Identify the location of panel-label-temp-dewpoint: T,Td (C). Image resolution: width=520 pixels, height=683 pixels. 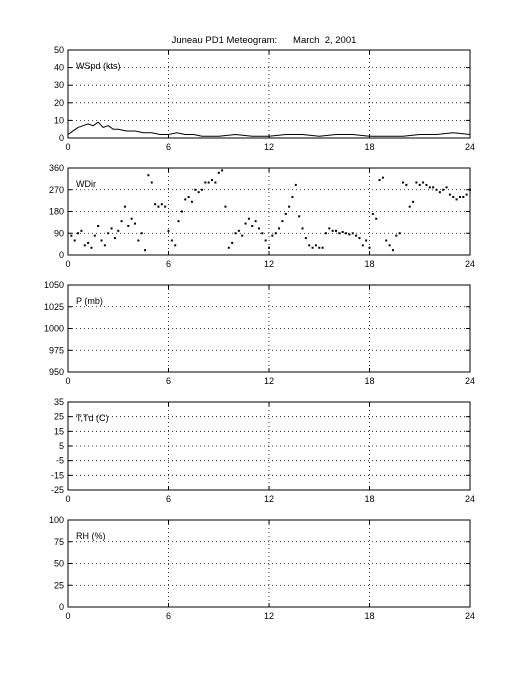
(92, 418).